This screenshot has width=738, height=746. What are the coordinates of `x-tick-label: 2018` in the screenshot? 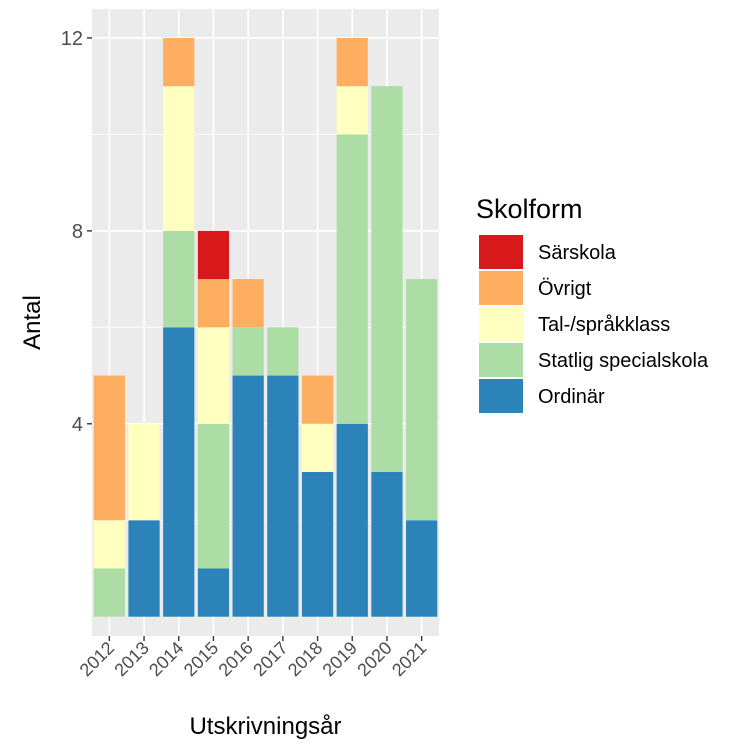 It's located at (305, 659).